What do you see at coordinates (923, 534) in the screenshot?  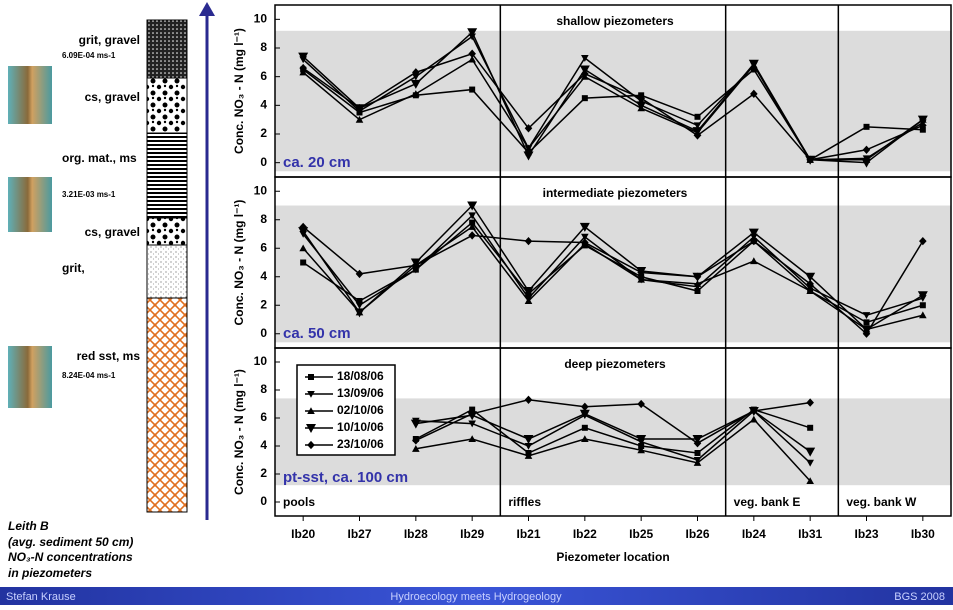 I see `x-tick-label: Ib30` at bounding box center [923, 534].